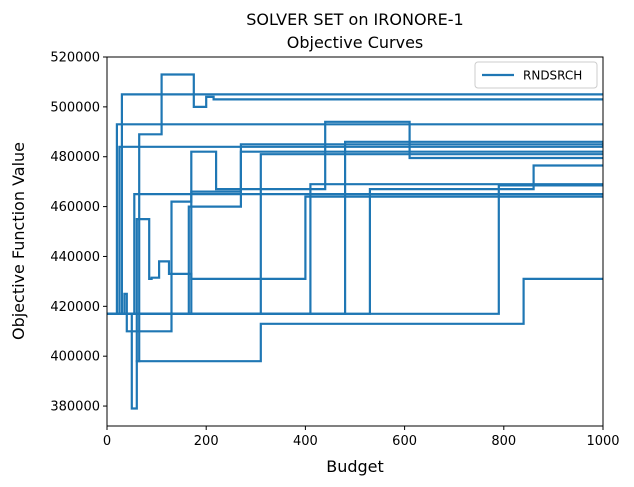  What do you see at coordinates (75, 357) in the screenshot?
I see `y-tick-label: 400000` at bounding box center [75, 357].